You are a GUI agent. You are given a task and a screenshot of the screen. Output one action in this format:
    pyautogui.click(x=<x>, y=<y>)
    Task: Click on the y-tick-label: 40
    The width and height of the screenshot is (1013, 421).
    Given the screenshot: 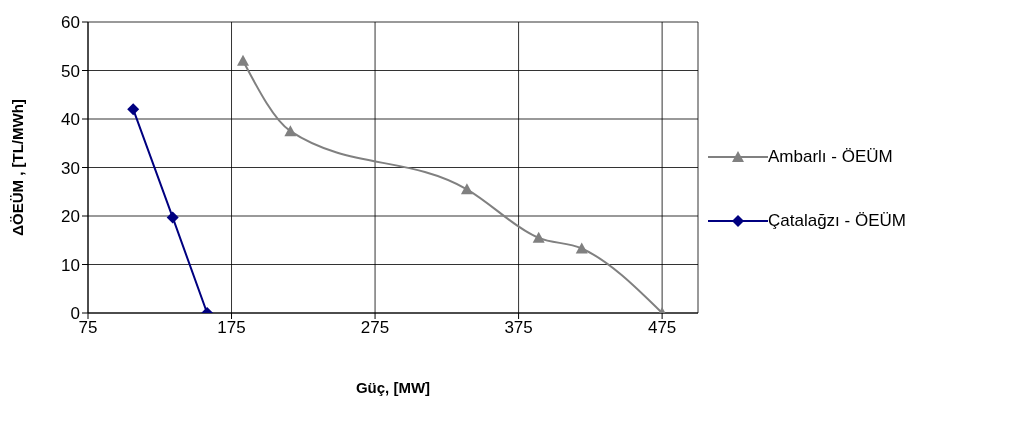 What is the action you would take?
    pyautogui.click(x=70, y=120)
    